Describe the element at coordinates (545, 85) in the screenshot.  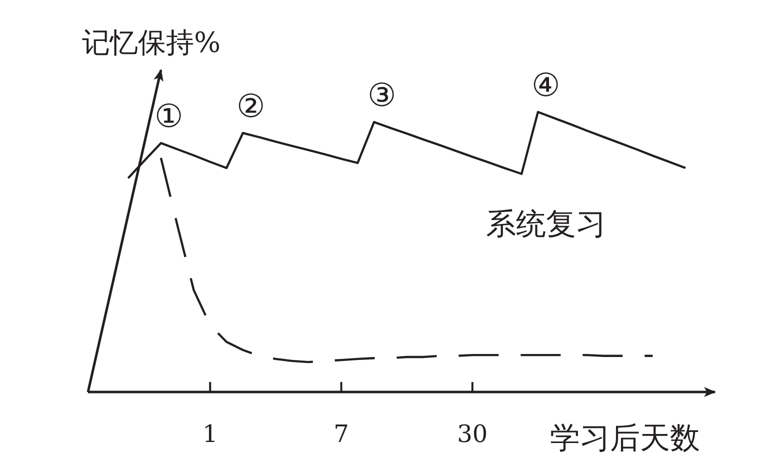
I see `text: ④` at that location.